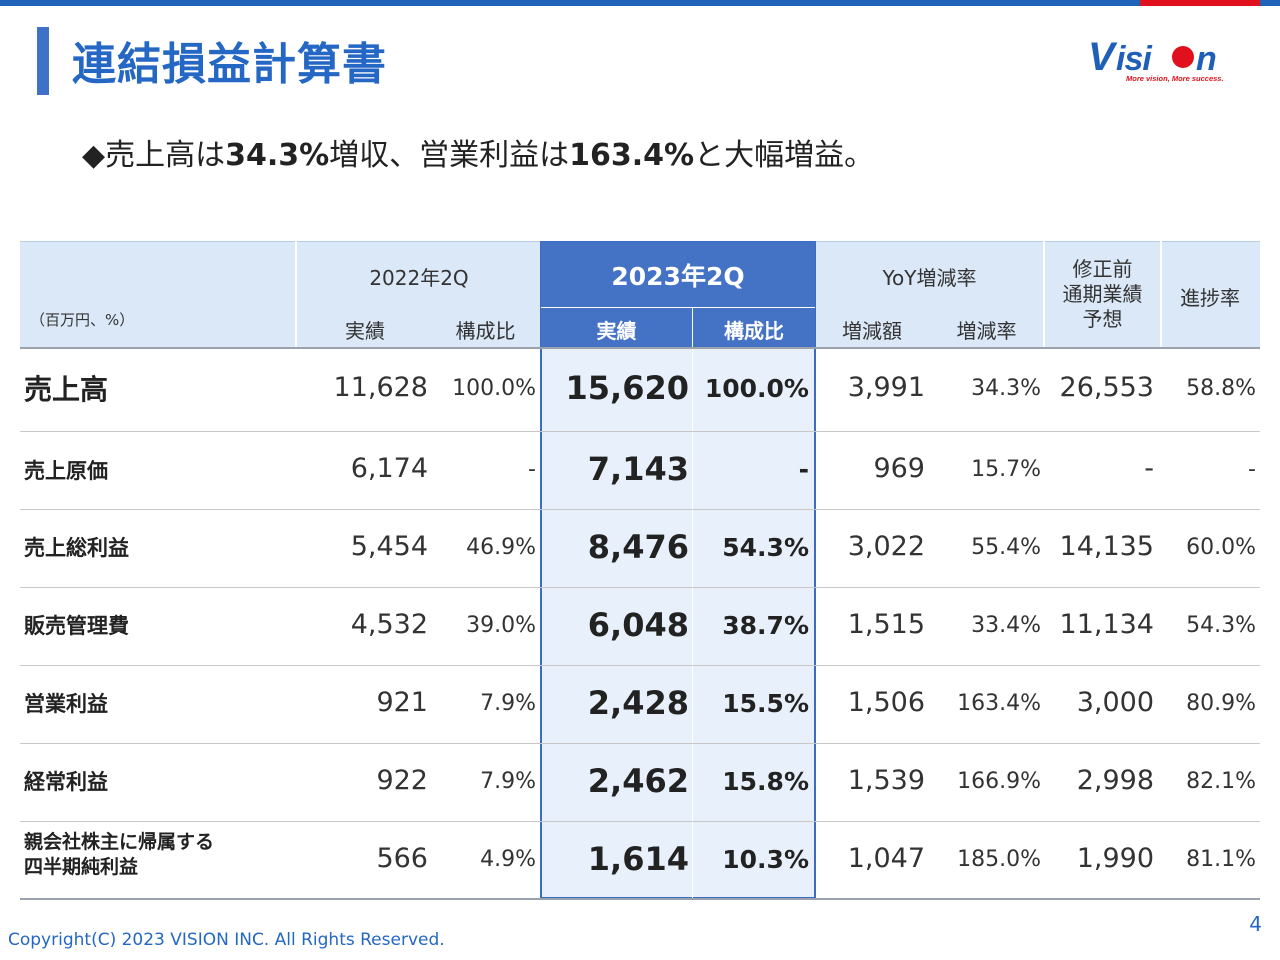 This screenshot has width=1280, height=960. Describe the element at coordinates (389, 546) in the screenshot. I see `cell-prev: 5,454` at that location.